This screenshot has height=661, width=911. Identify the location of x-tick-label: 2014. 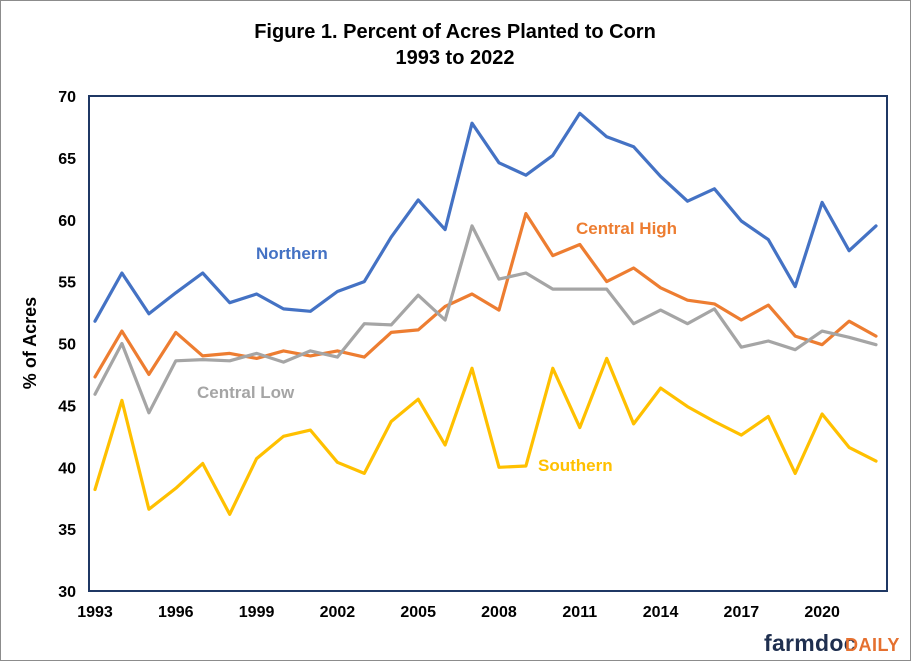
(661, 612).